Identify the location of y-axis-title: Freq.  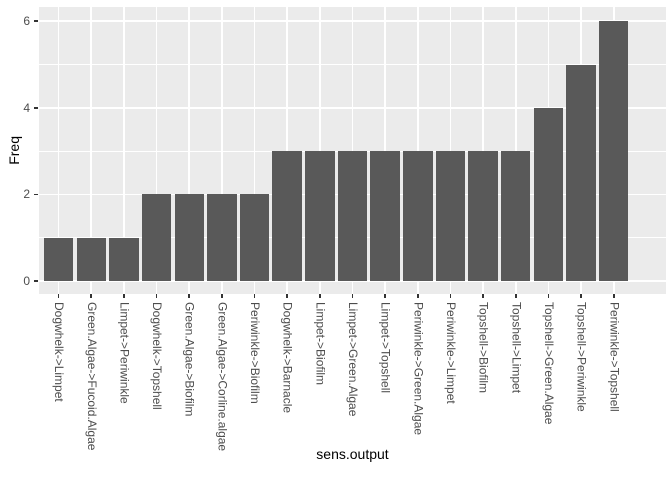
(14, 150).